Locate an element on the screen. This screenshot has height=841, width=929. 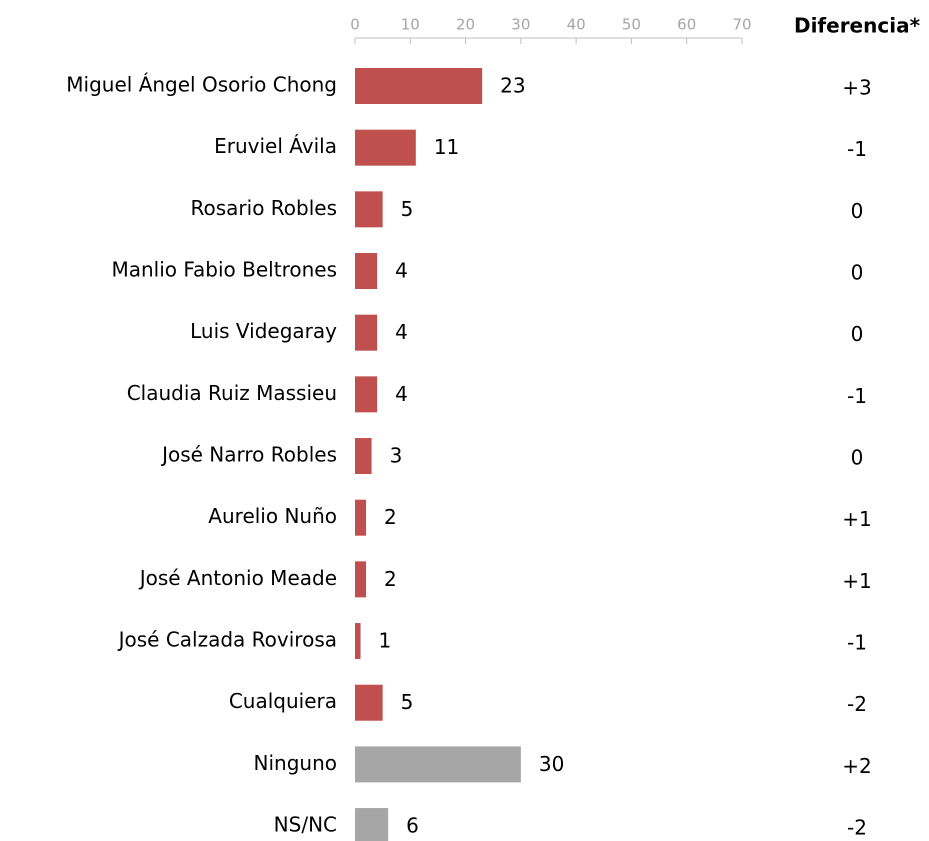
category-label: José Antonio Meade is located at coordinates (237, 578).